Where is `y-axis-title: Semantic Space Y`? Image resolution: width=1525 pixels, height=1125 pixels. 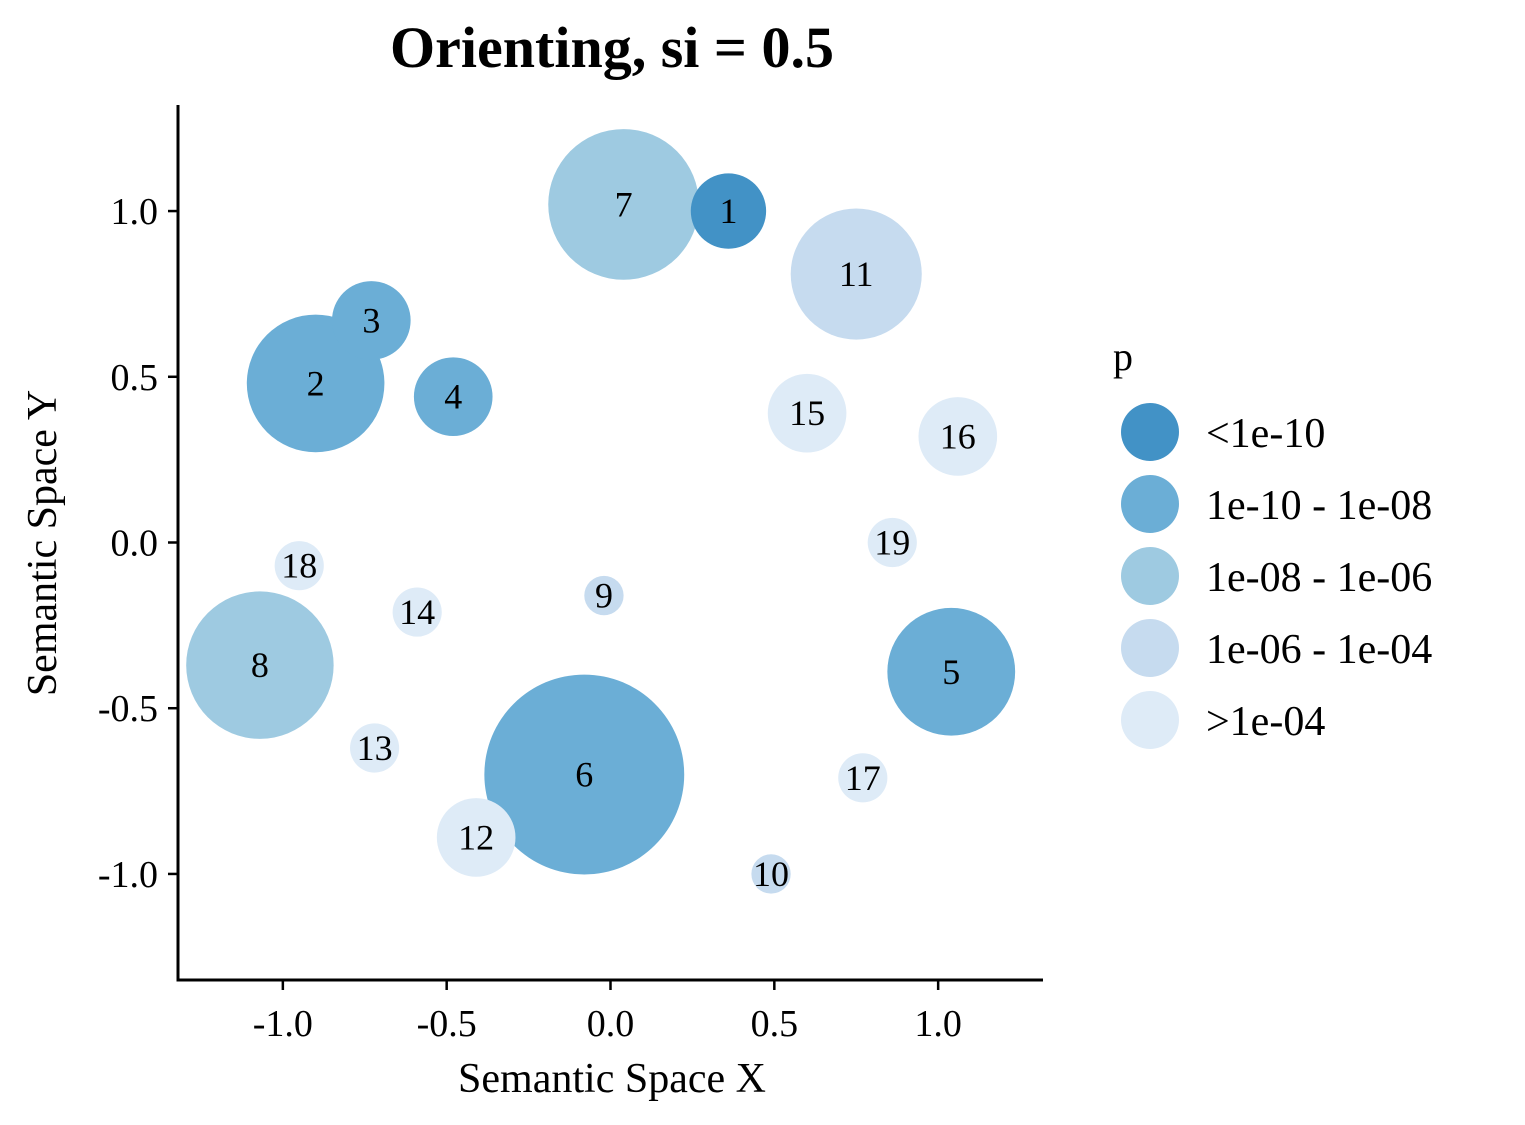
y-axis-title: Semantic Space Y is located at coordinates (43, 543).